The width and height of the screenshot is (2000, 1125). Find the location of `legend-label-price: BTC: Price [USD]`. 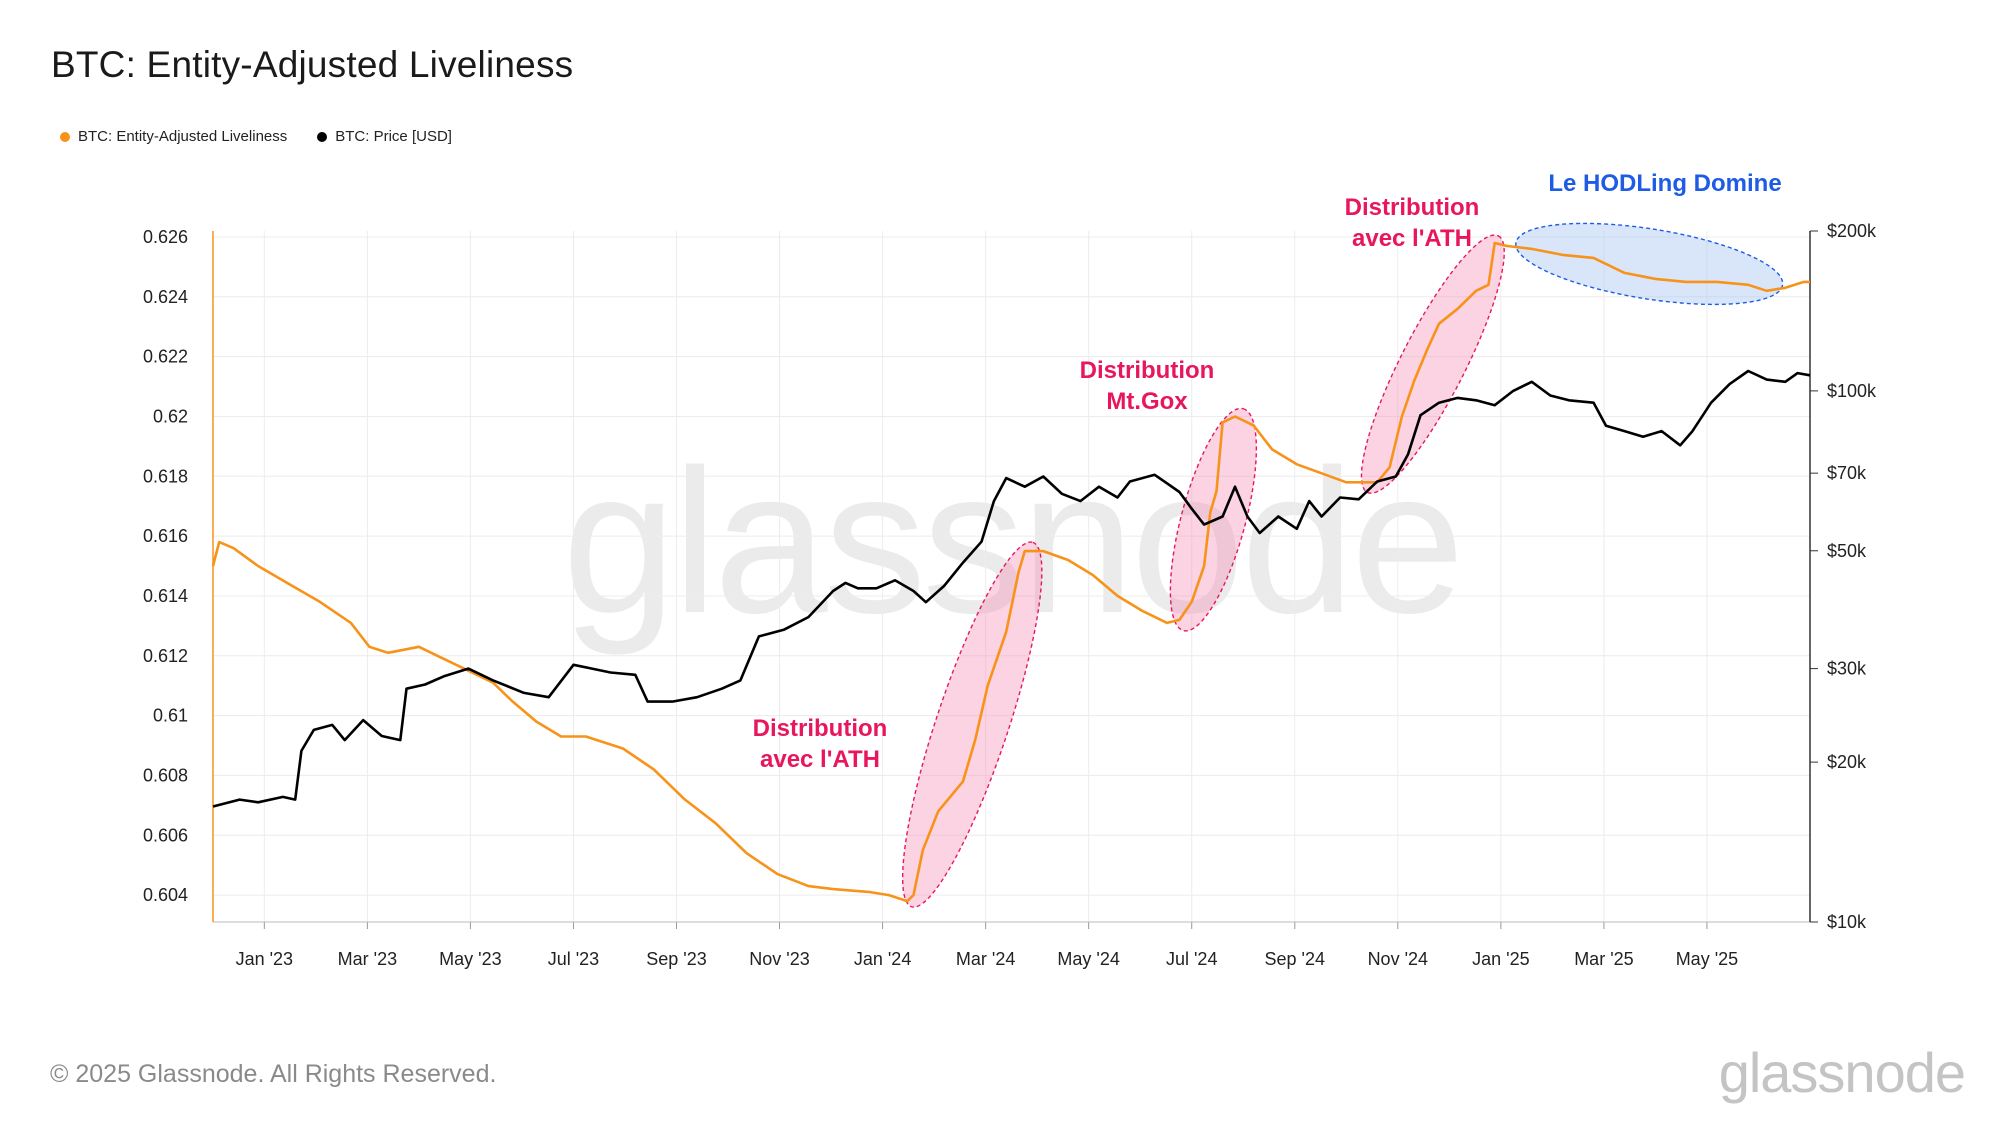

legend-label-price: BTC: Price [USD] is located at coordinates (393, 136).